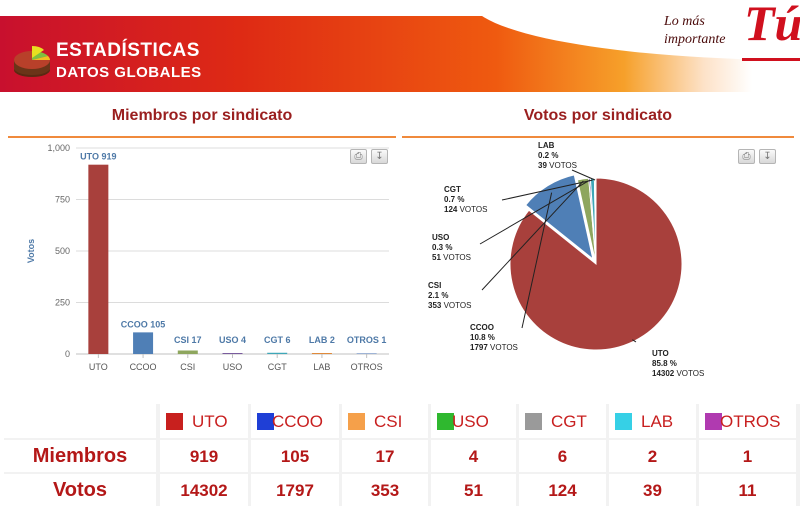  What do you see at coordinates (129, 72) in the screenshot?
I see `page-subtitle: DATOS GLOBALES` at bounding box center [129, 72].